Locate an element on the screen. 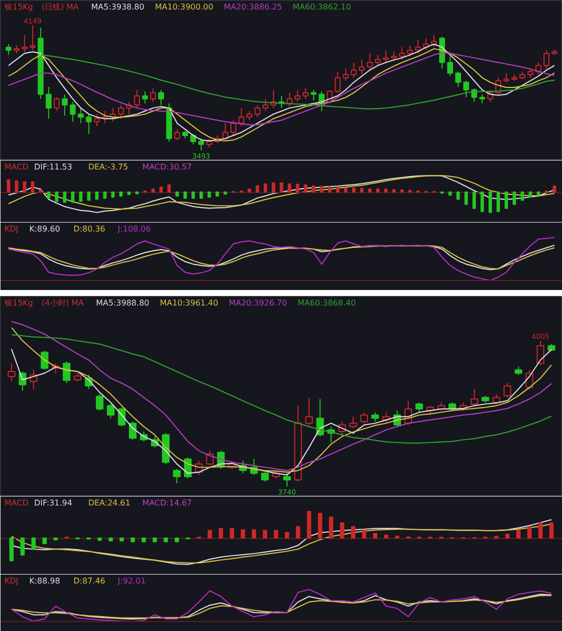 Image resolution: width=562 pixels, height=631 pixels. series-label: DIF:11.53 is located at coordinates (53, 167).